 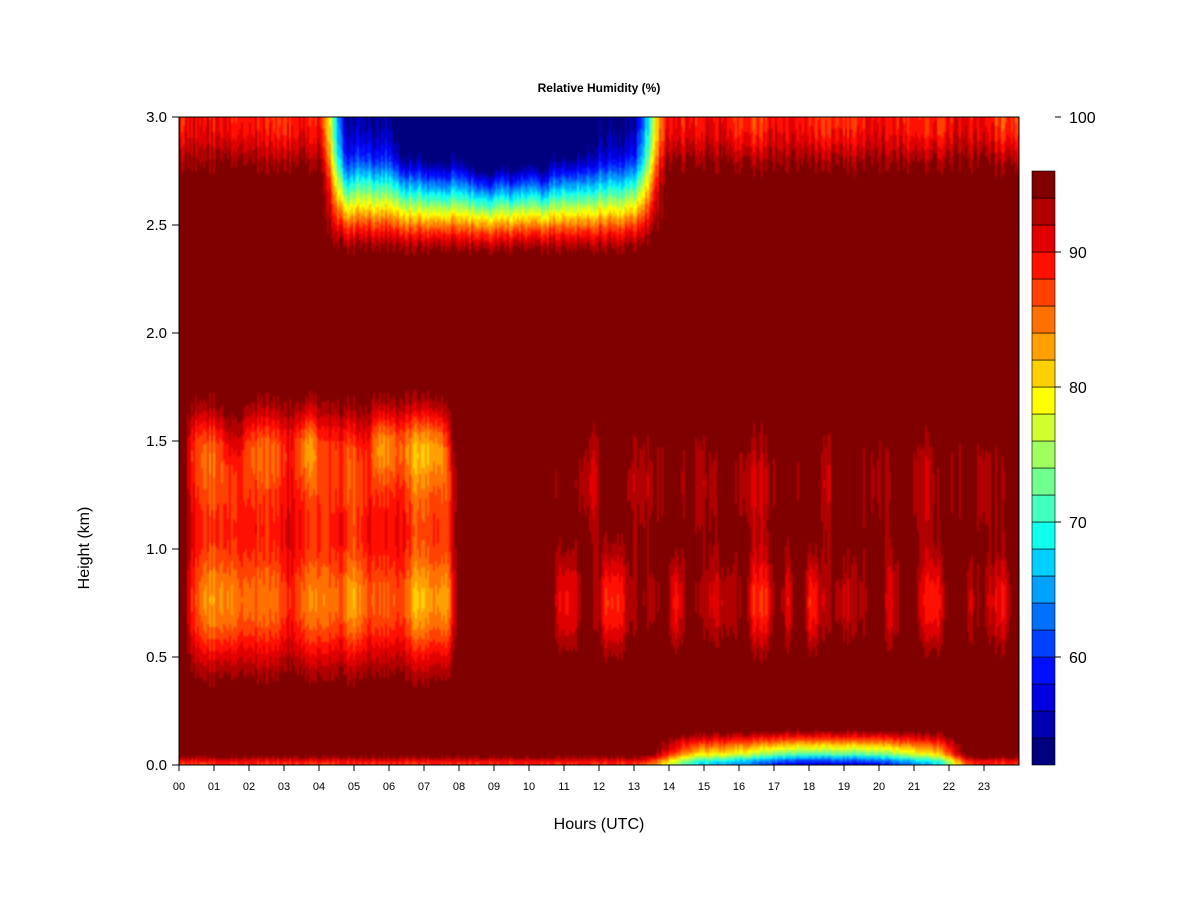 What do you see at coordinates (669, 787) in the screenshot?
I see `x-tick-label: 14` at bounding box center [669, 787].